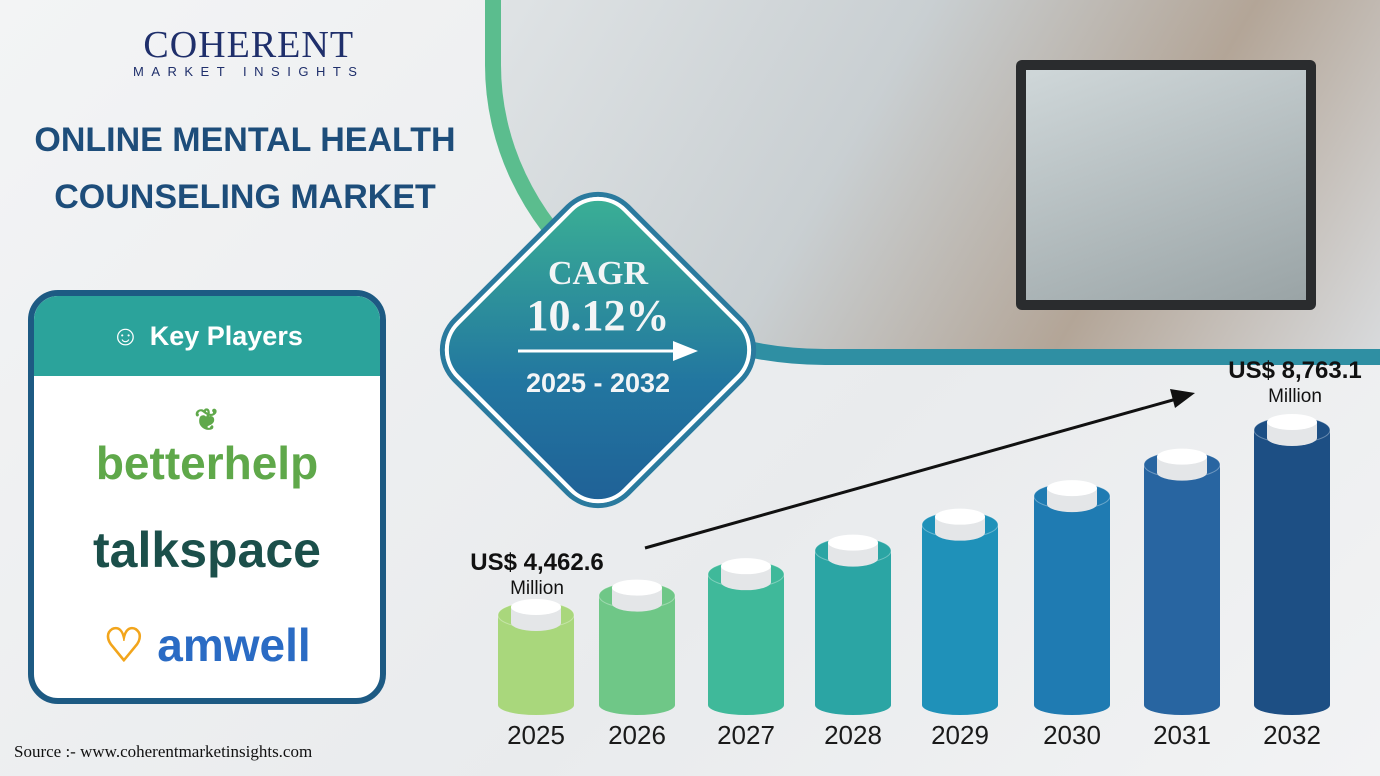  What do you see at coordinates (853, 624) in the screenshot?
I see `bar-2028` at bounding box center [853, 624].